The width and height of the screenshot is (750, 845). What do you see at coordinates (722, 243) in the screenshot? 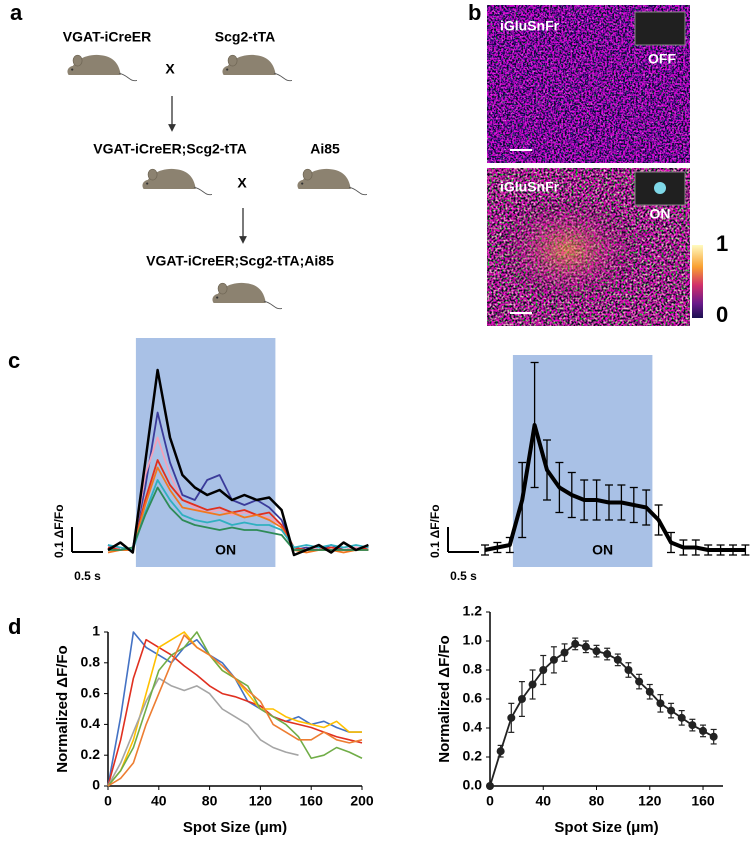
I see `colorbar-tick: 1` at bounding box center [722, 243].